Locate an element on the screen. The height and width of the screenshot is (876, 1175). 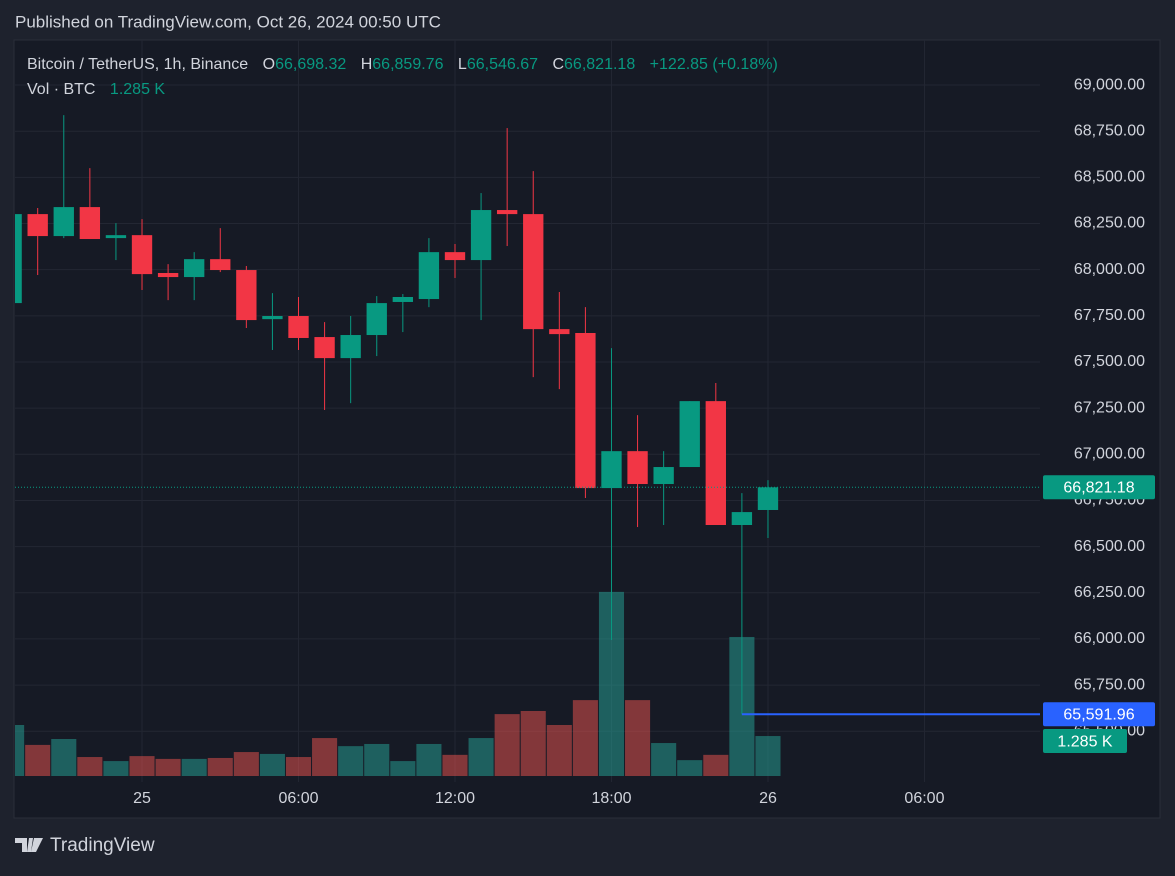
footer-logo is located at coordinates (29, 845).